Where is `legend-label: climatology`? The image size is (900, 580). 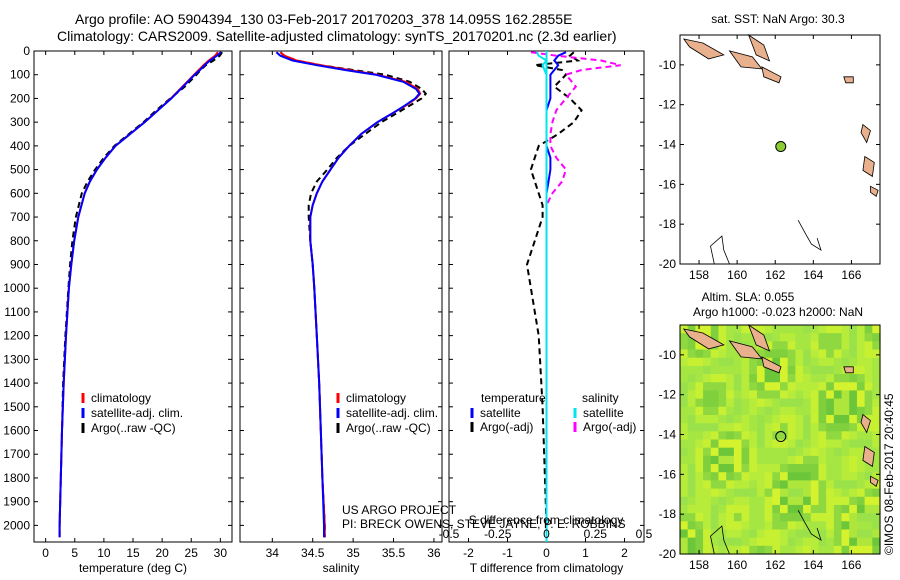 legend-label: climatology is located at coordinates (121, 398).